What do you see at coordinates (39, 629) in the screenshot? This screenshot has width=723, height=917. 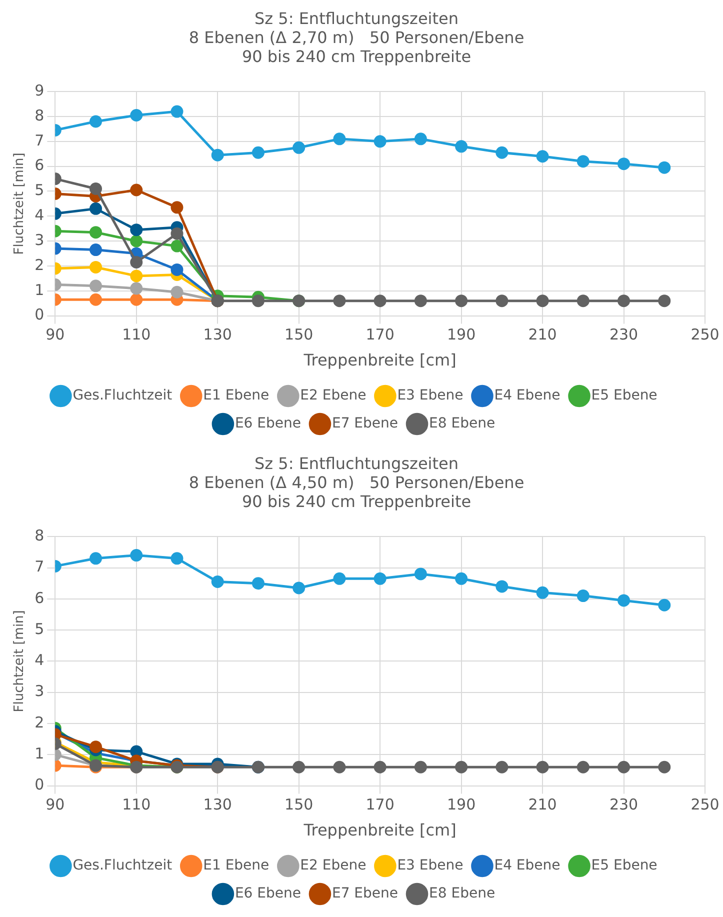 I see `y-tick-label: 5` at bounding box center [39, 629].